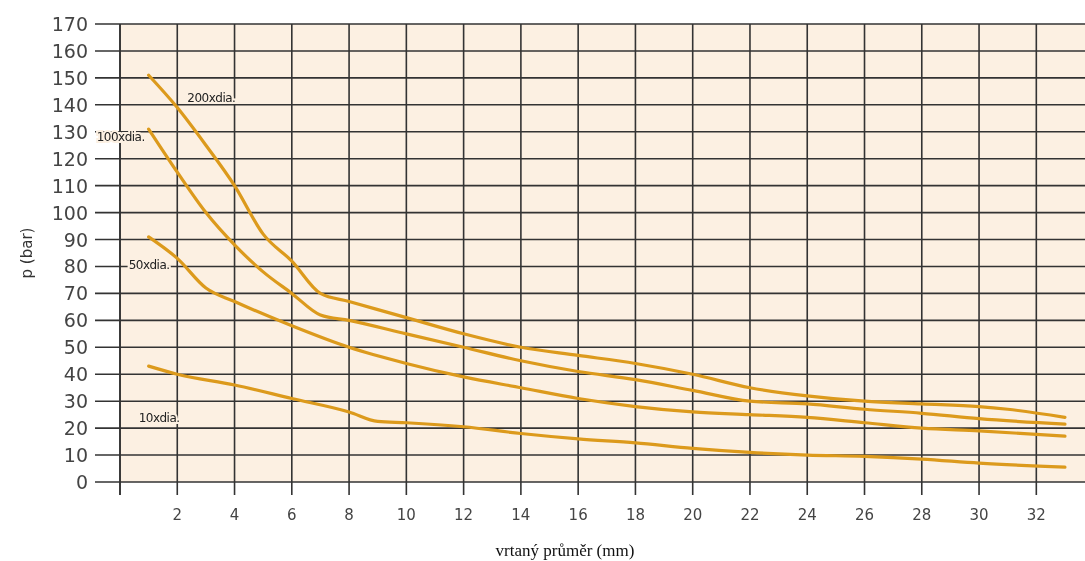  Describe the element at coordinates (75, 428) in the screenshot. I see `y-tick-label: 20` at that location.